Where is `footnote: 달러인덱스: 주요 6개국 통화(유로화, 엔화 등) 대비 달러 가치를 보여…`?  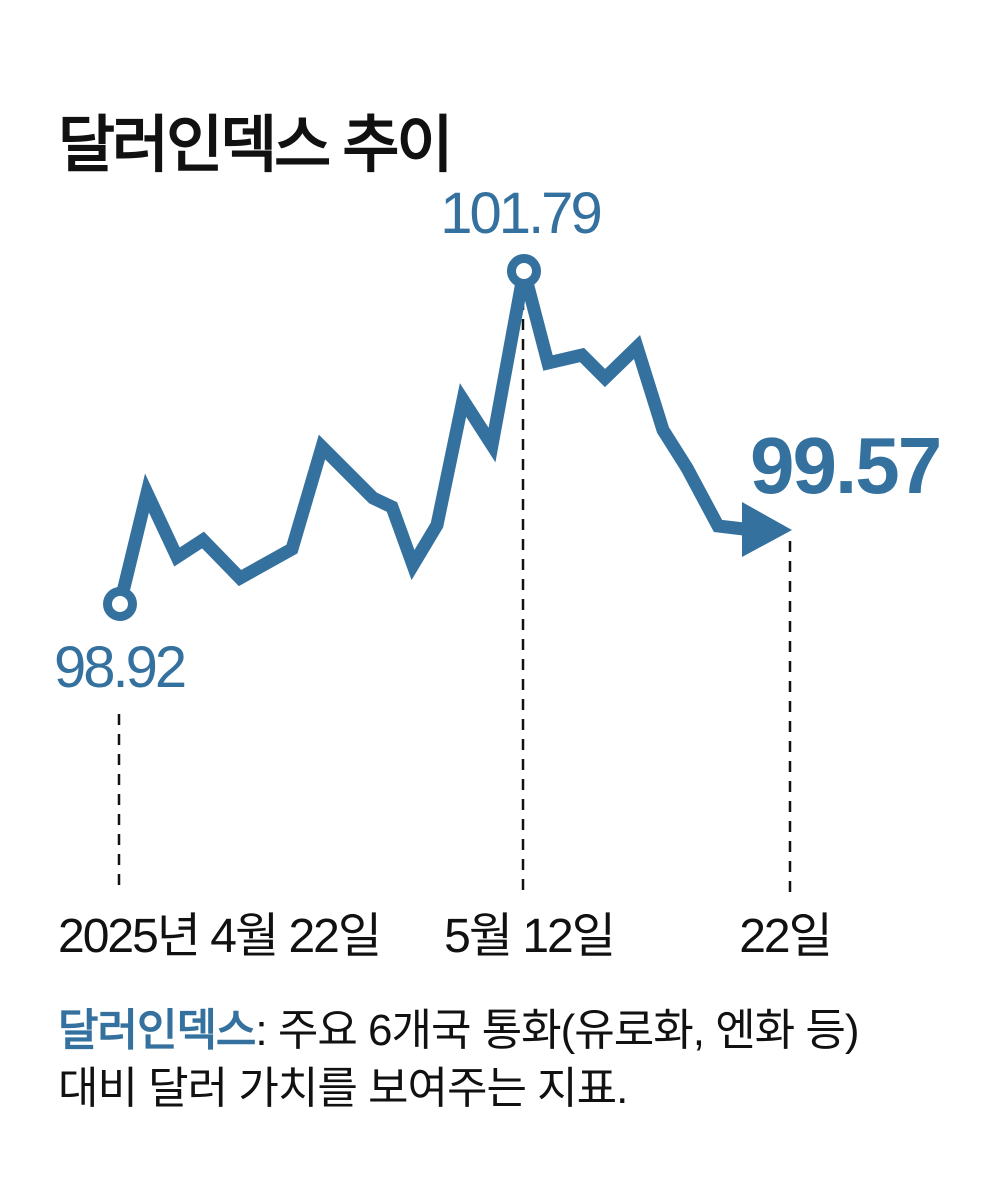
footnote: 달러인덱스: 주요 6개국 통화(유로화, 엔화 등) 대비 달러 가치를 보여… is located at coordinates (508, 1060).